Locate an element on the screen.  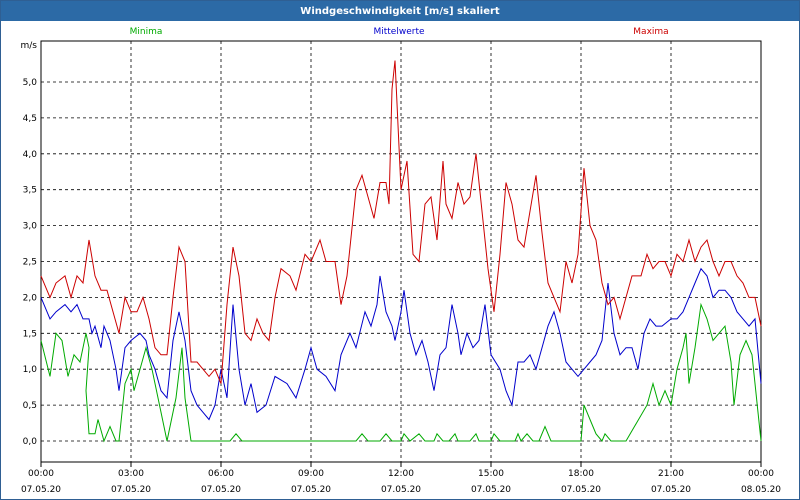
x-tick-label-time: 15:00 is located at coordinates (491, 474).